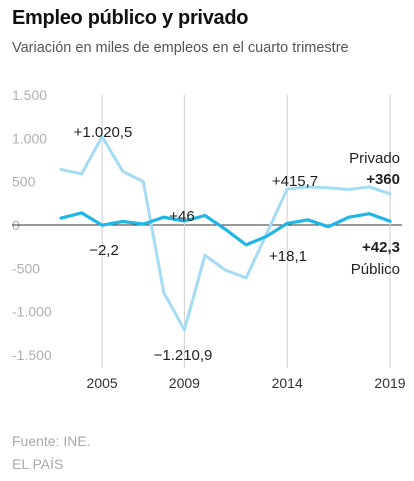  Describe the element at coordinates (130, 18) in the screenshot. I see `chart-title: Empleo público y privado` at that location.